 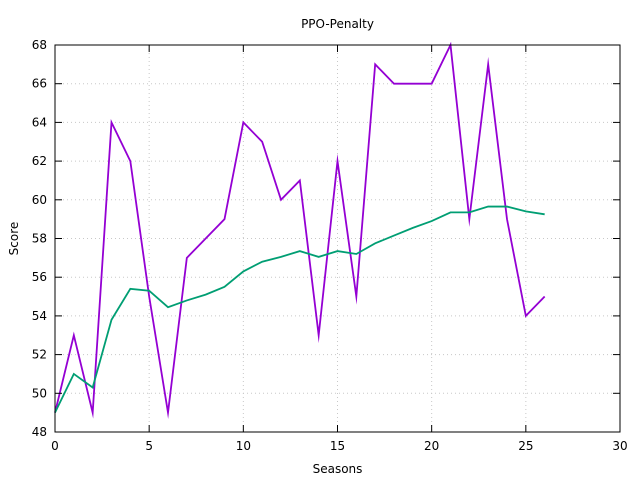 I want to click on chart-title: PPO-Penalty, so click(x=337, y=24).